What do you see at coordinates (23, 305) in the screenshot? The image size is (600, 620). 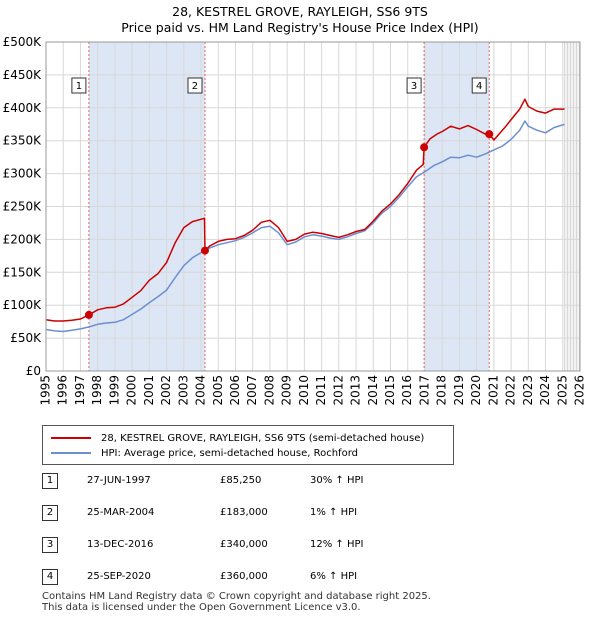 I see `y-tick-label: £100K` at bounding box center [23, 305].